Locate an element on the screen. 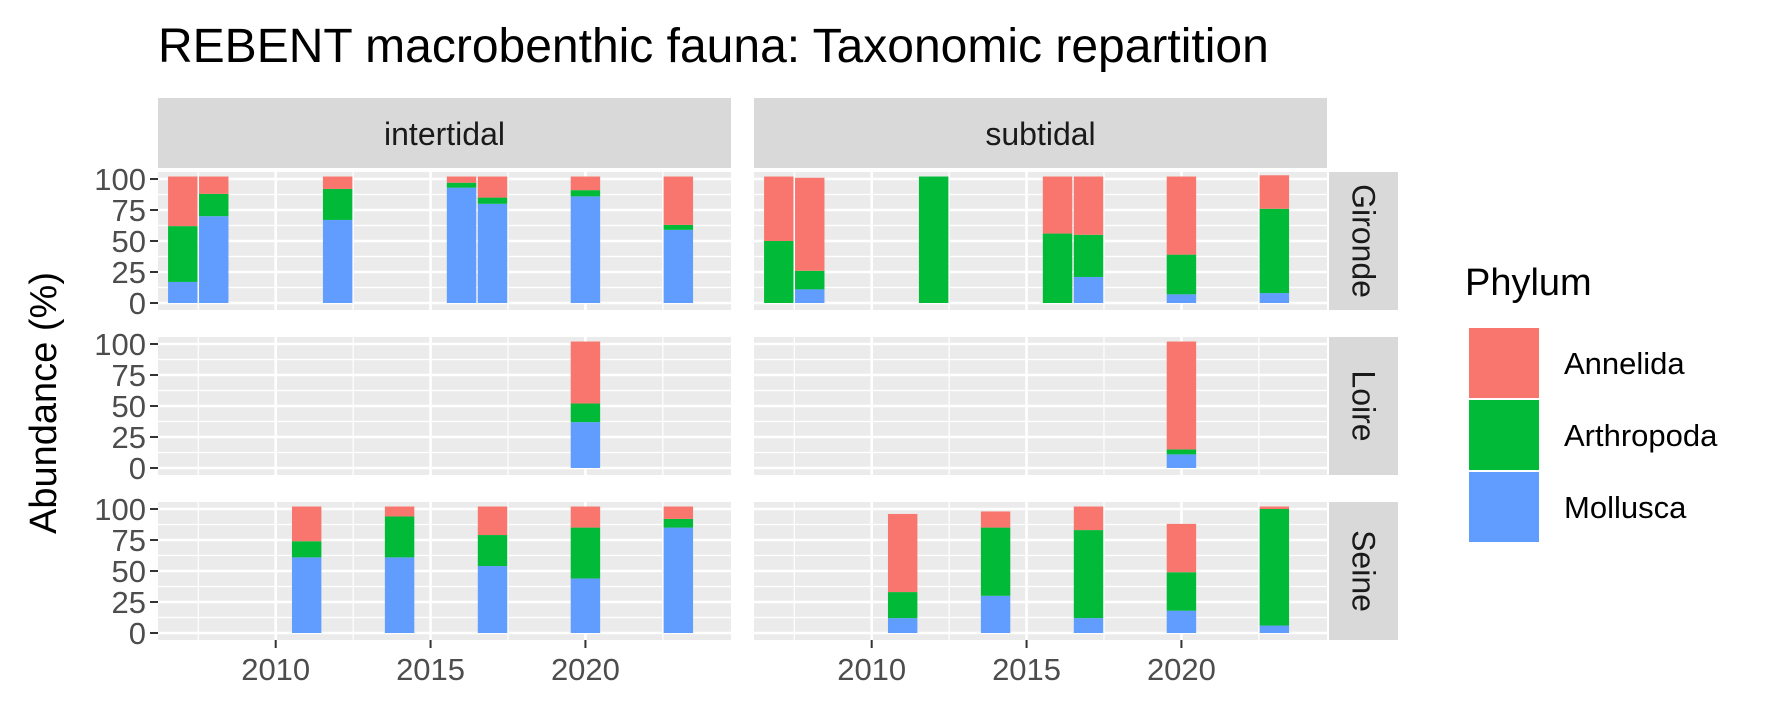 The image size is (1771, 713). panel-loire-subtidal is located at coordinates (1040, 406).